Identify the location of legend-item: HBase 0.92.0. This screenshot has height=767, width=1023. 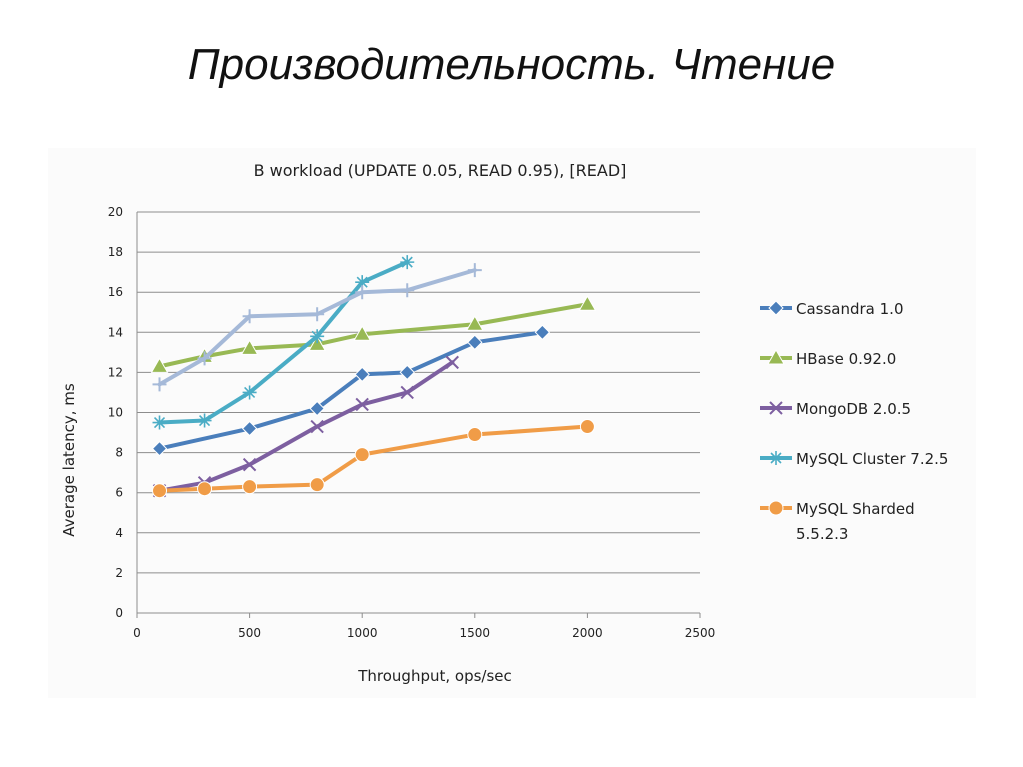
(828, 358).